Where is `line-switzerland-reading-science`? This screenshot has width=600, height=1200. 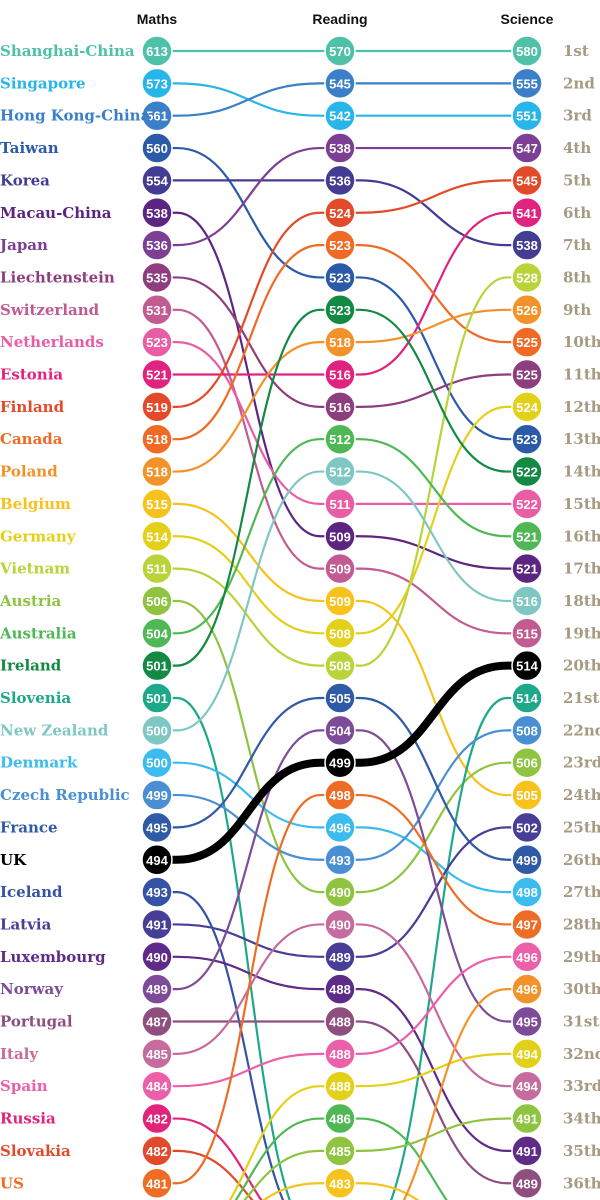 line-switzerland-reading-science is located at coordinates (433, 601).